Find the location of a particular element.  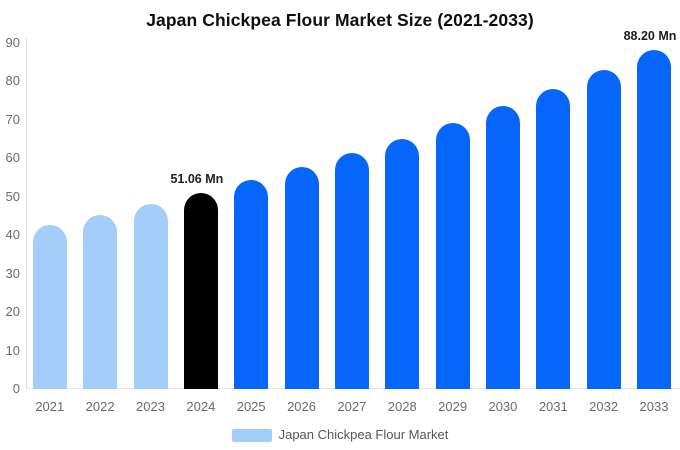

bar-2028 is located at coordinates (402, 263).